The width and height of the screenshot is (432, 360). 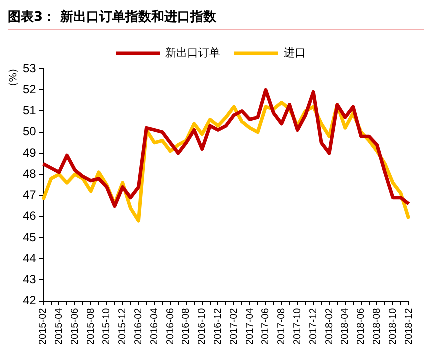 I want to click on y-tick-label: 44, so click(x=29, y=258).